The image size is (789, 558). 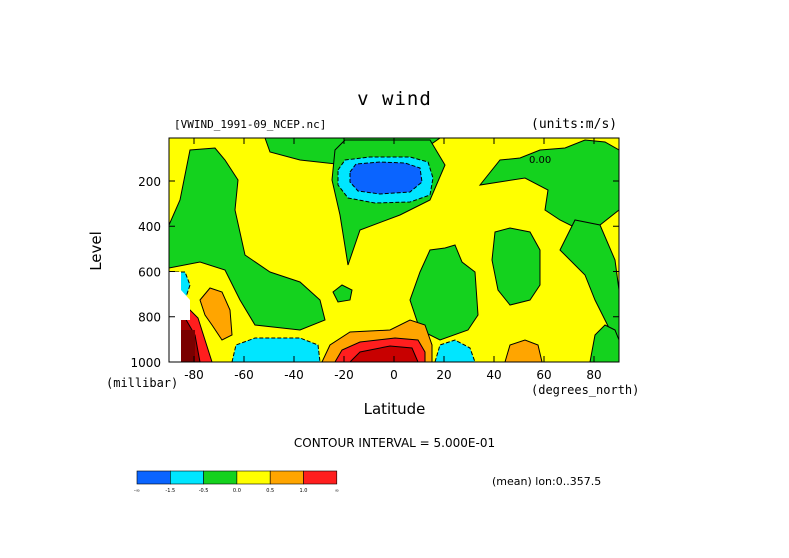 I want to click on x-tick-label: -40, so click(x=294, y=375).